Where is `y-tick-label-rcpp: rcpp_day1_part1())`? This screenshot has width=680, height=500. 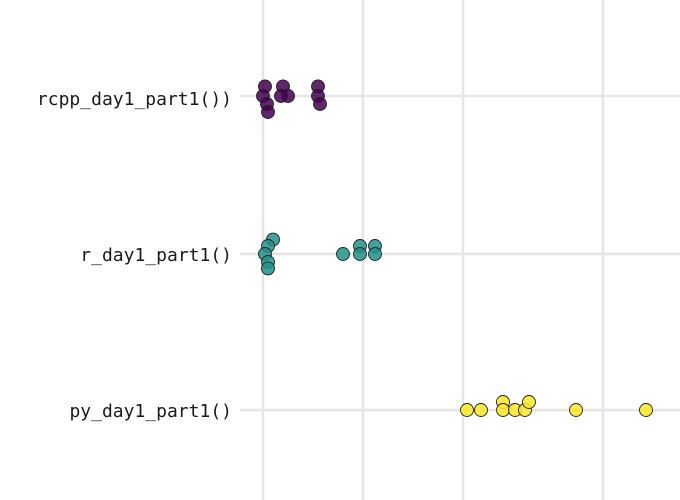 y-tick-label-rcpp: rcpp_day1_part1()) is located at coordinates (134, 99).